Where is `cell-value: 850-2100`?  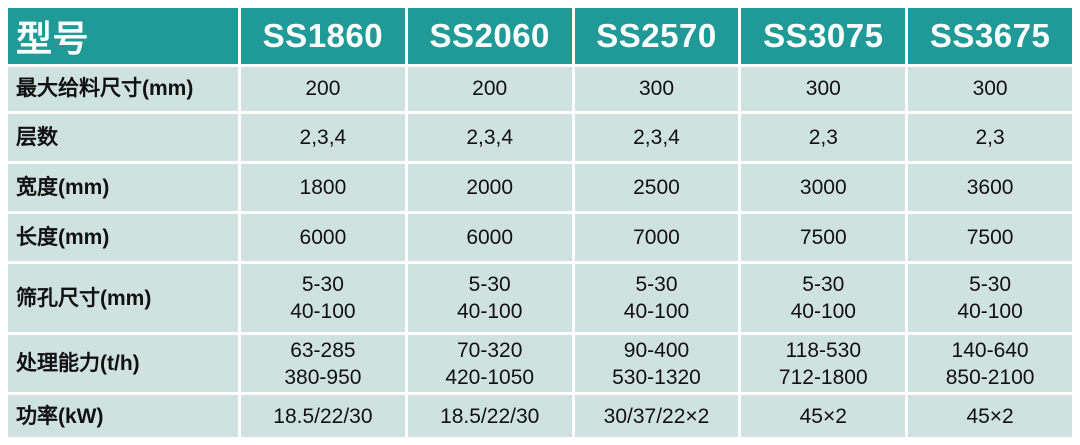 cell-value: 850-2100 is located at coordinates (990, 377).